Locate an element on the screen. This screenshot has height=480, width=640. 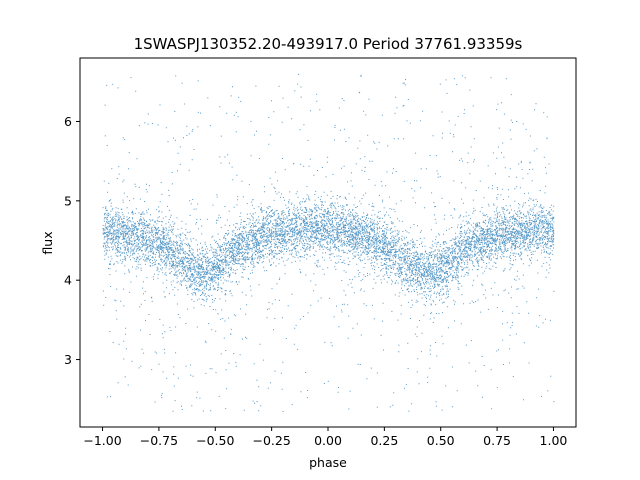
x-tick-label: −0.50 is located at coordinates (215, 440).